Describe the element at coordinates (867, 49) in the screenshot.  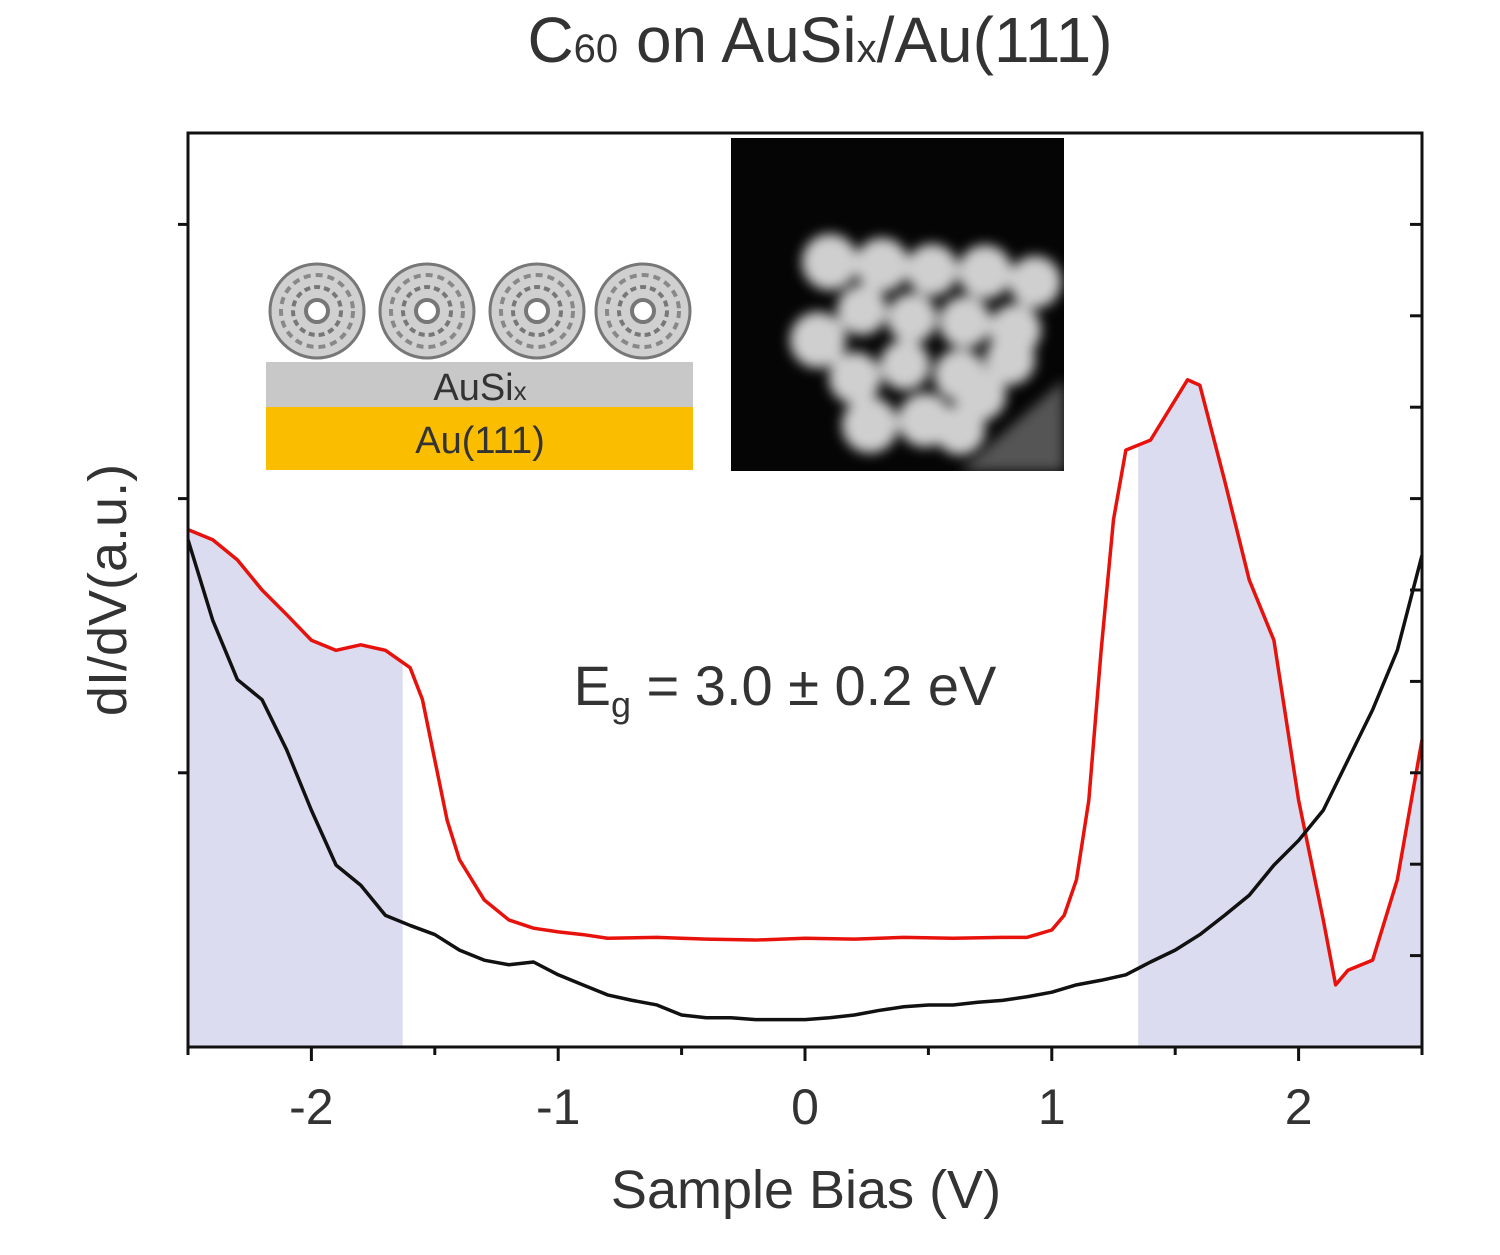
I see `title-subscript: x` at that location.